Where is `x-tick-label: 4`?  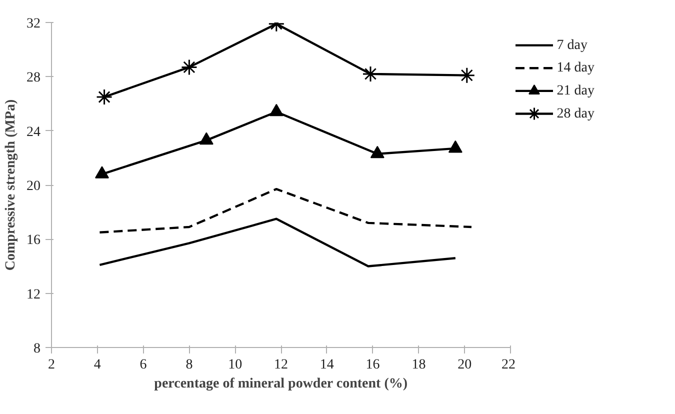 x-tick-label: 4 is located at coordinates (97, 365).